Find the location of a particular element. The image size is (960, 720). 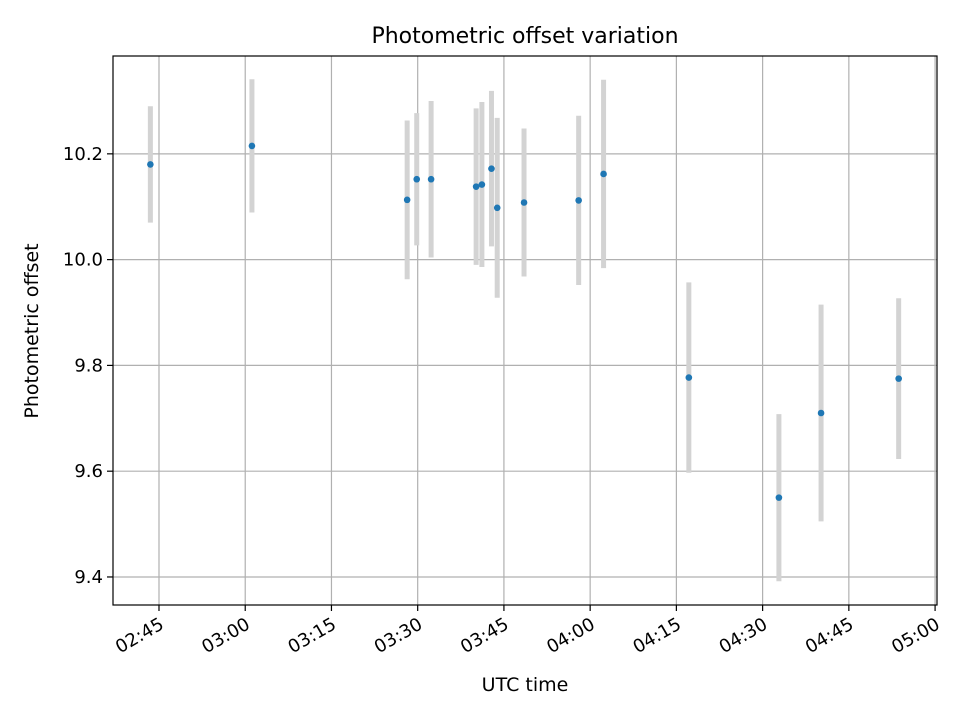

y-tick-label: 10.2 is located at coordinates (83, 154).